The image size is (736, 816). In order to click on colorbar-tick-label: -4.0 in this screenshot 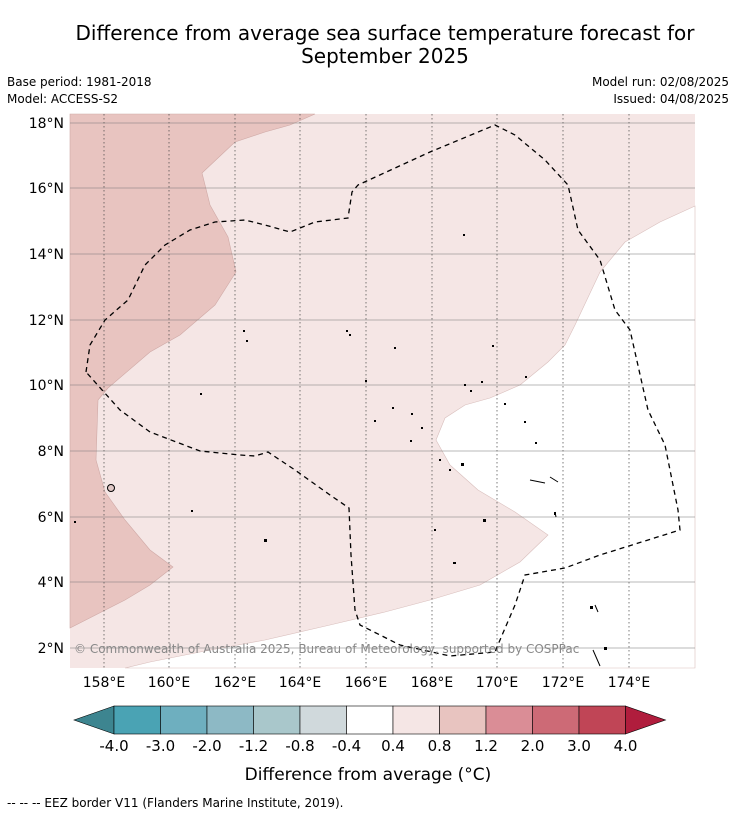, I will do `click(113, 746)`.